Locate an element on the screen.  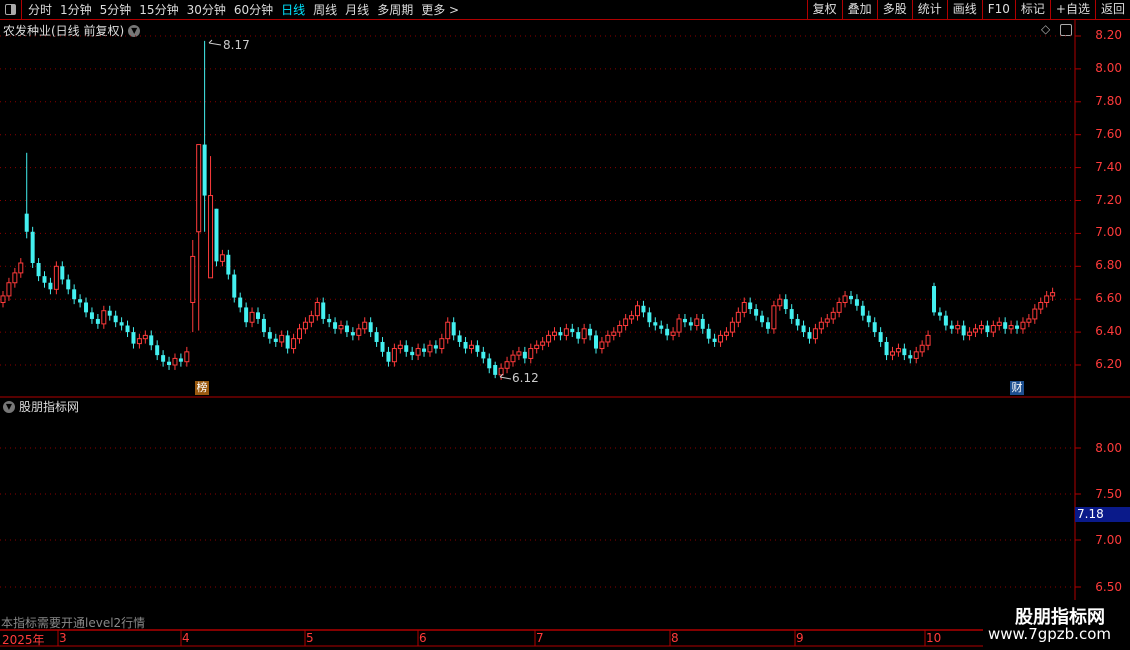
price-axis-label: 6.40 is located at coordinates (1108, 331).